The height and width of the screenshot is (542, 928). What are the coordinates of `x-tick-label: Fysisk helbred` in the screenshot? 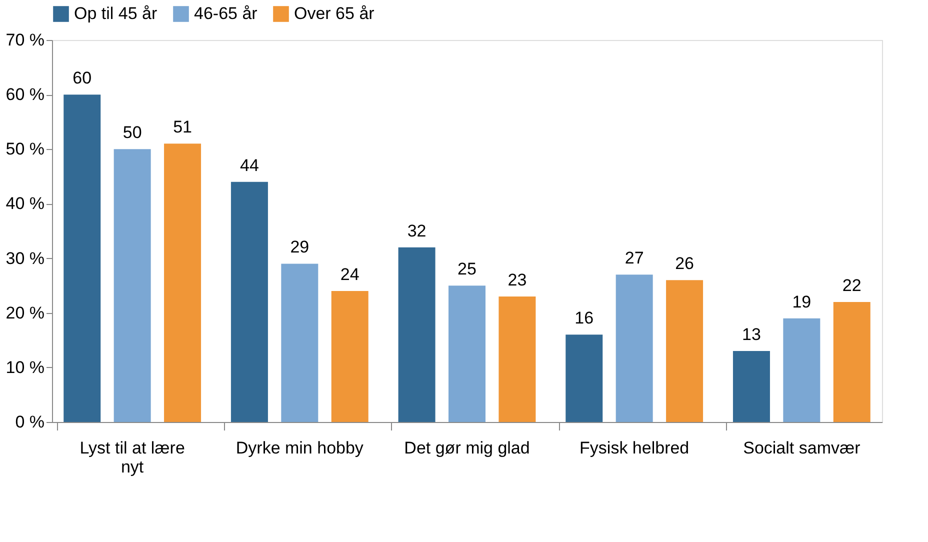 It's located at (635, 448).